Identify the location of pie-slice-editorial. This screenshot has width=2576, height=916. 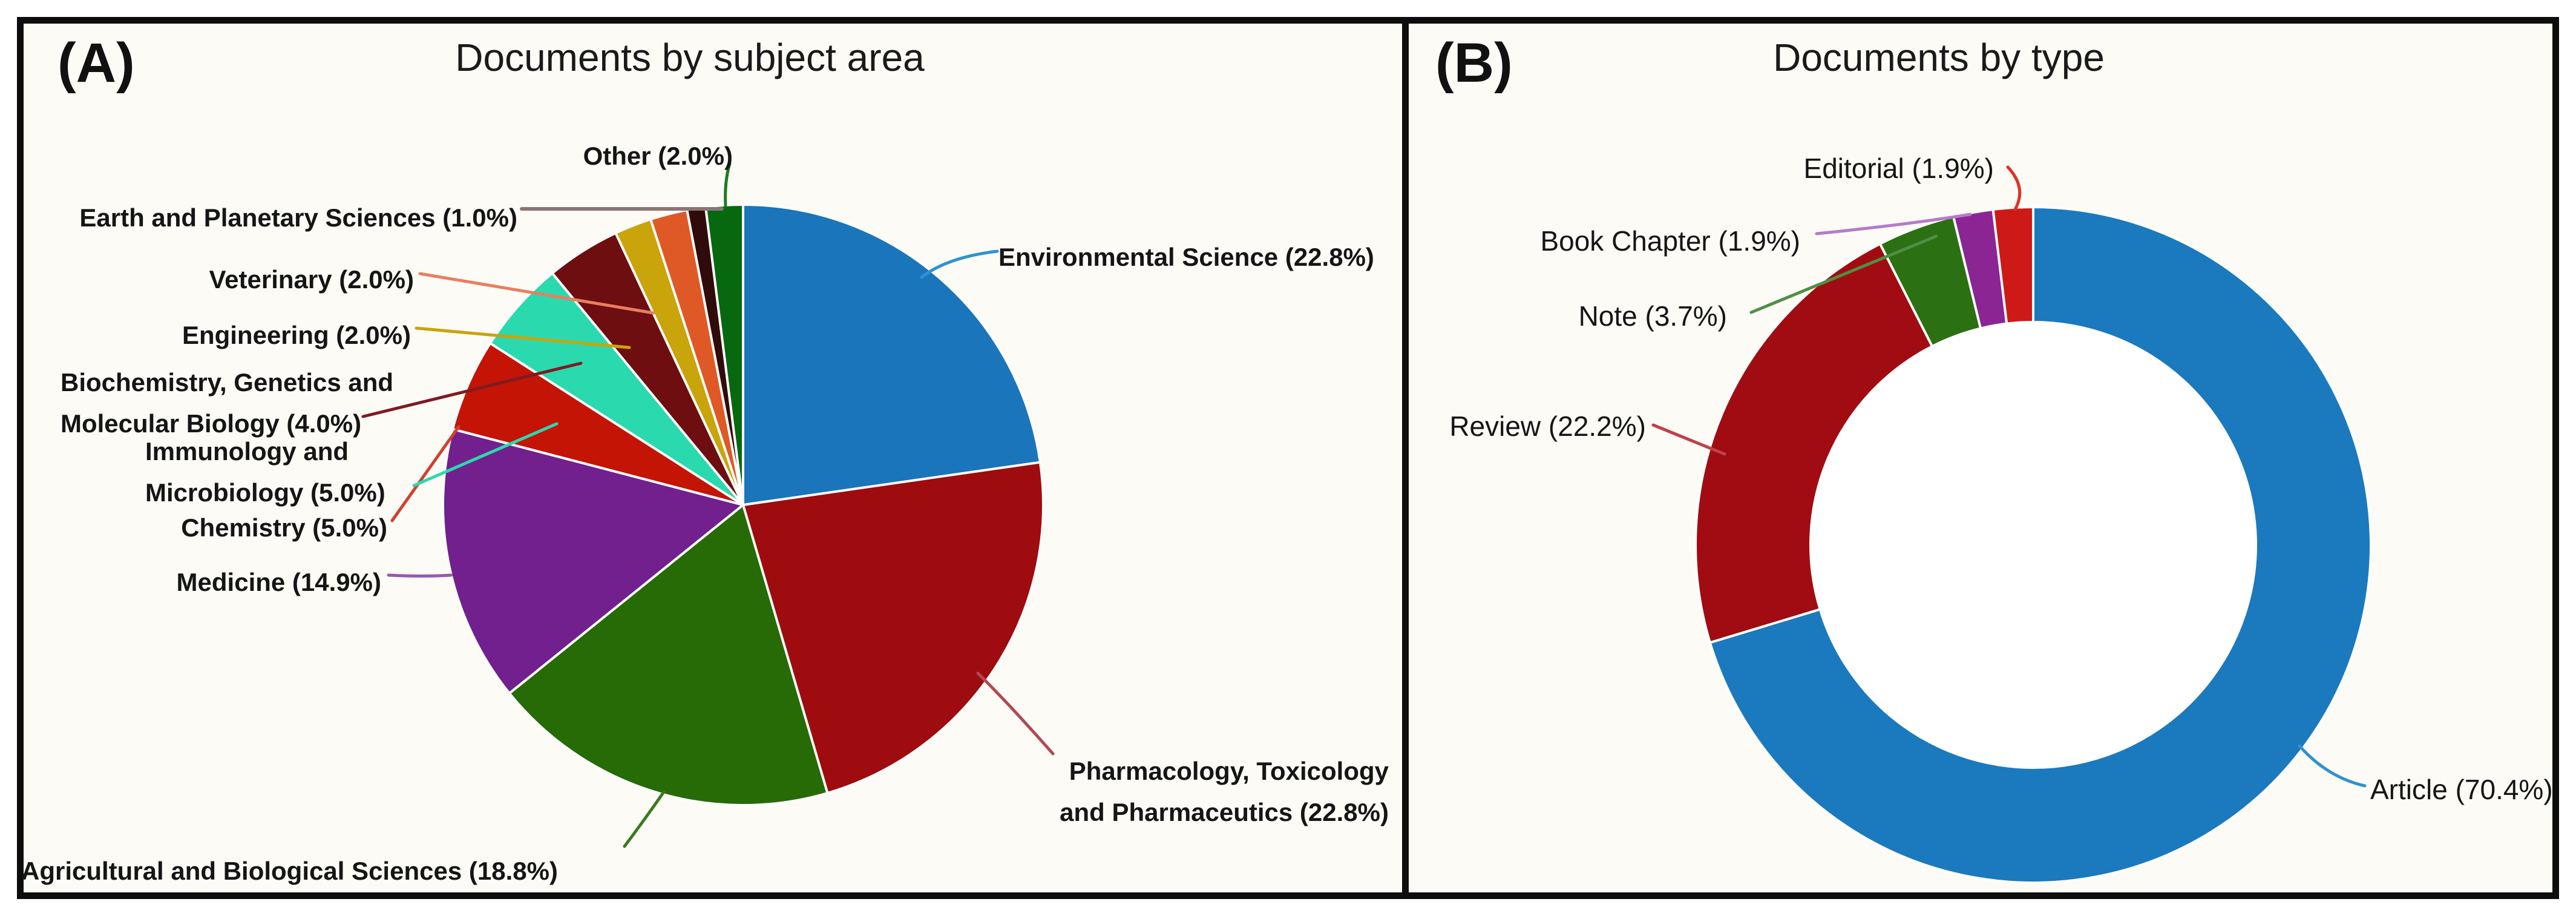
(2012, 265).